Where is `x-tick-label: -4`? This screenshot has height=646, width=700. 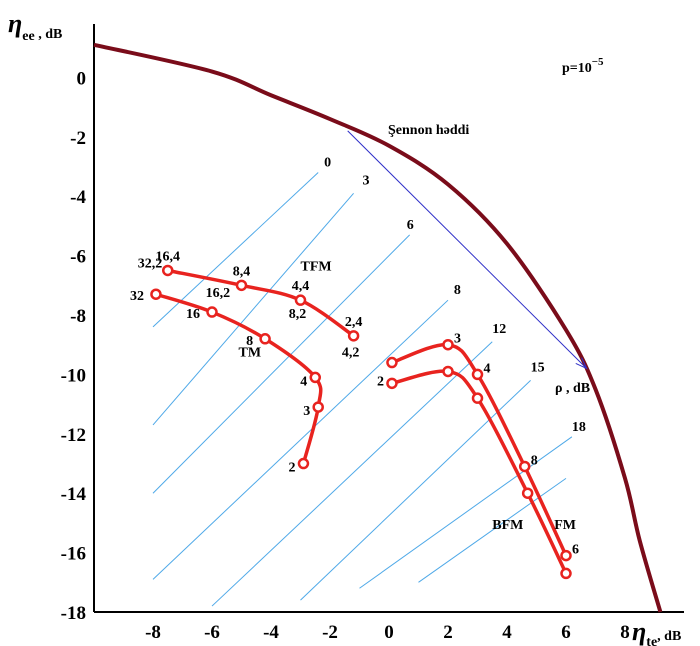
x-tick-label: -4 is located at coordinates (271, 632).